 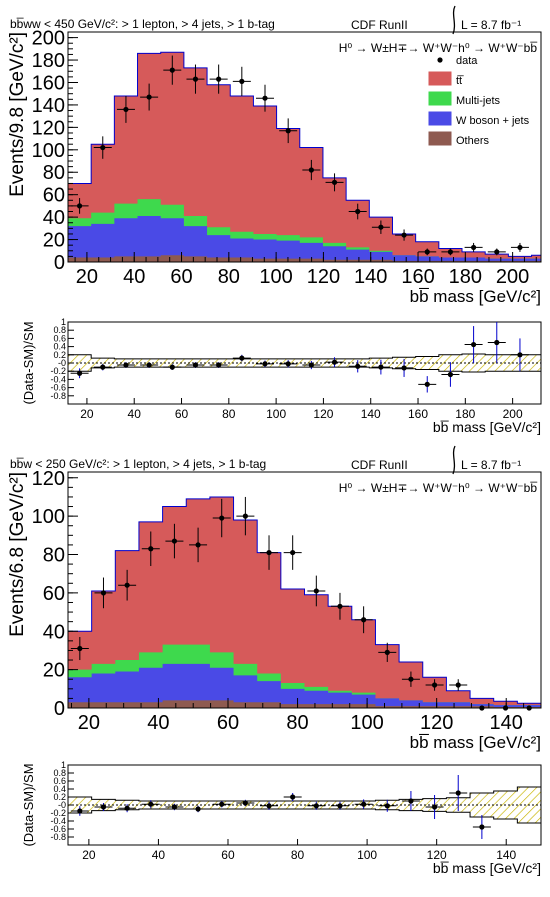 What do you see at coordinates (59, 773) in the screenshot?
I see `y-tick-label: 0.8` at bounding box center [59, 773].